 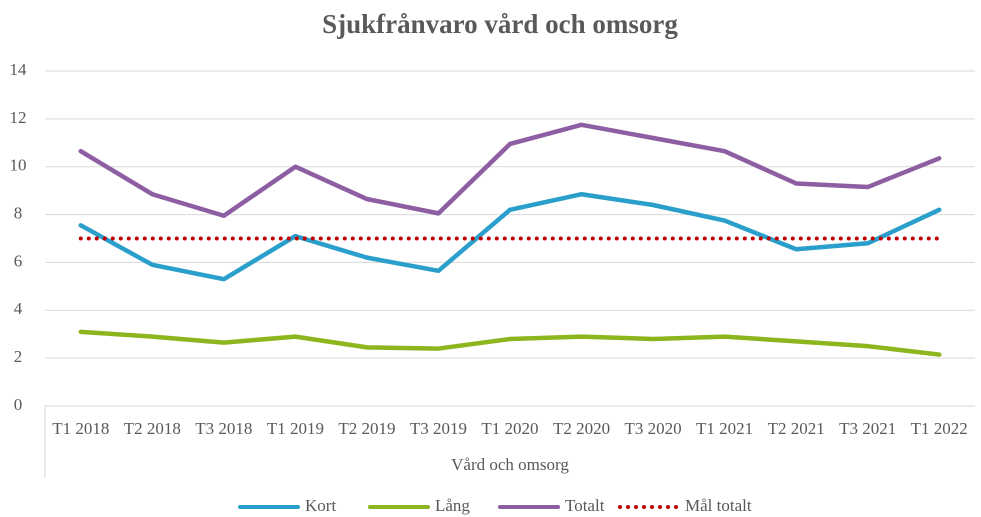 I want to click on x-tick-label: T3 2021, so click(x=867, y=428).